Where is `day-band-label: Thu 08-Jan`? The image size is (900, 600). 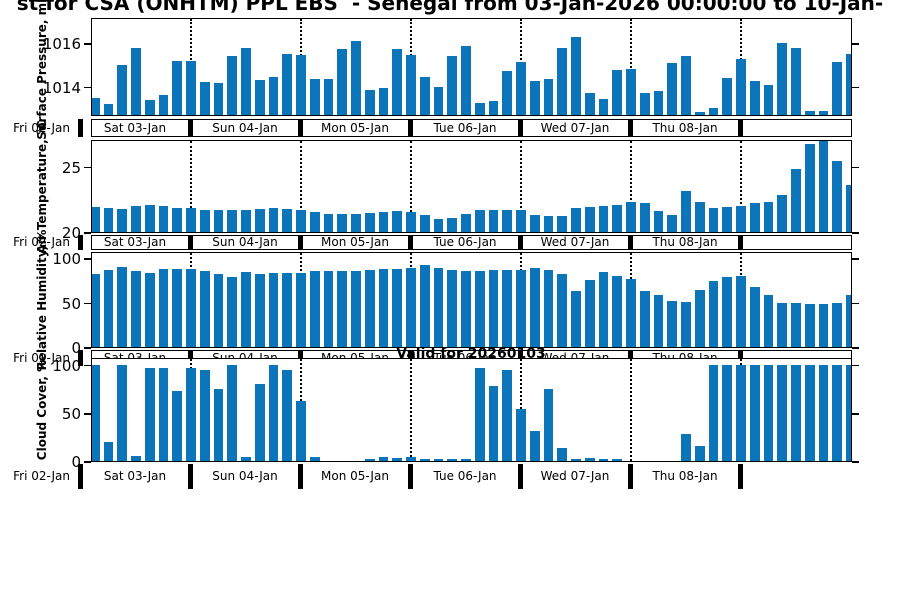 day-band-label: Thu 08-Jan is located at coordinates (685, 476).